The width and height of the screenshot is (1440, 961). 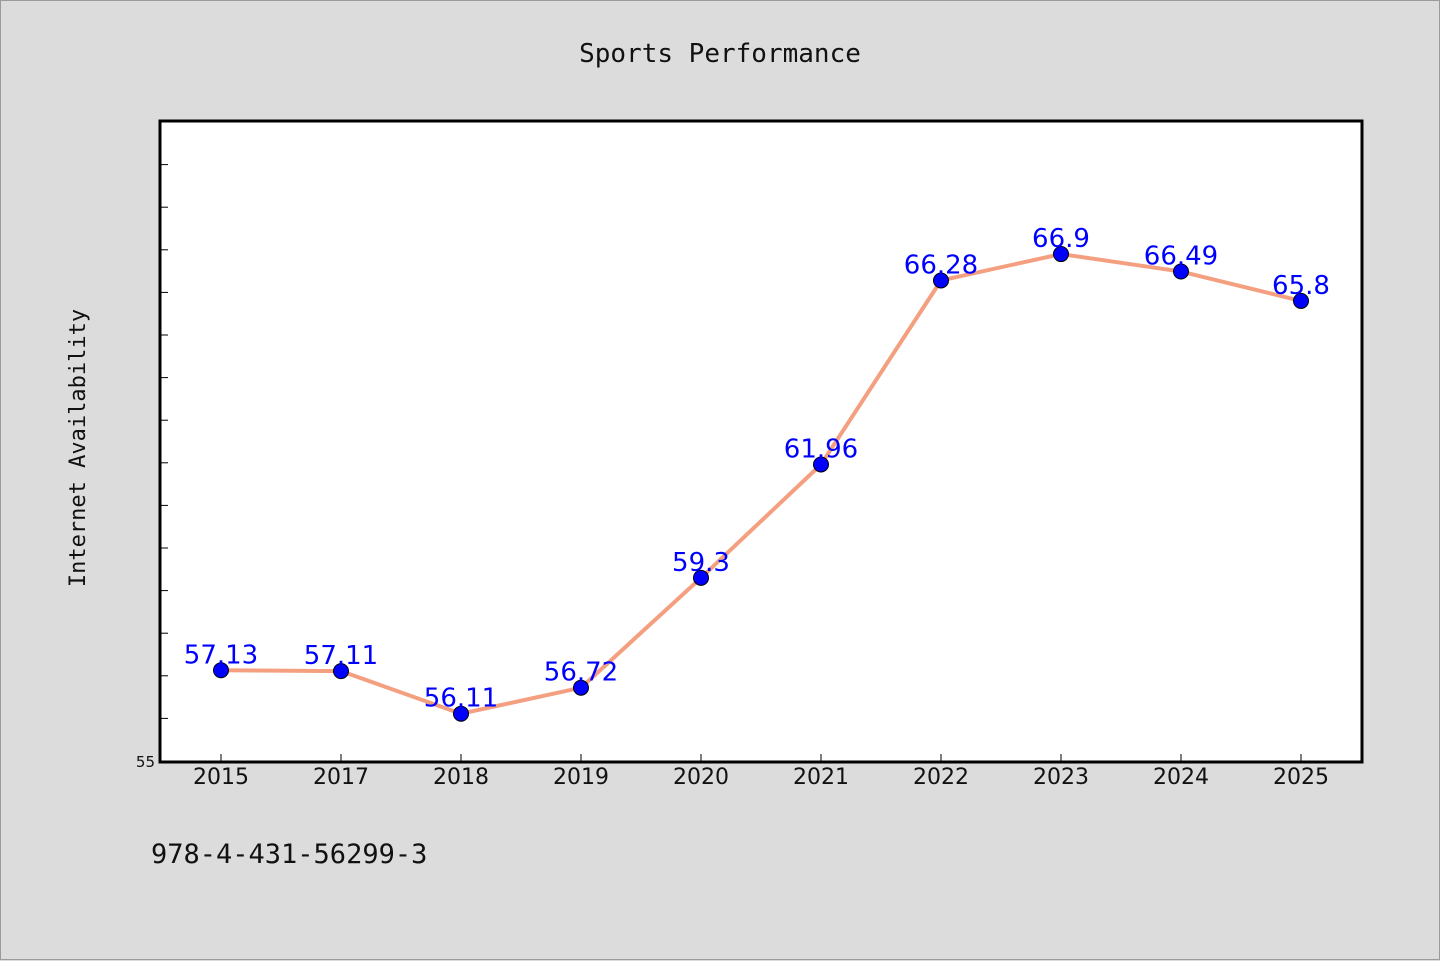 I want to click on data-label: 56.72, so click(x=581, y=673).